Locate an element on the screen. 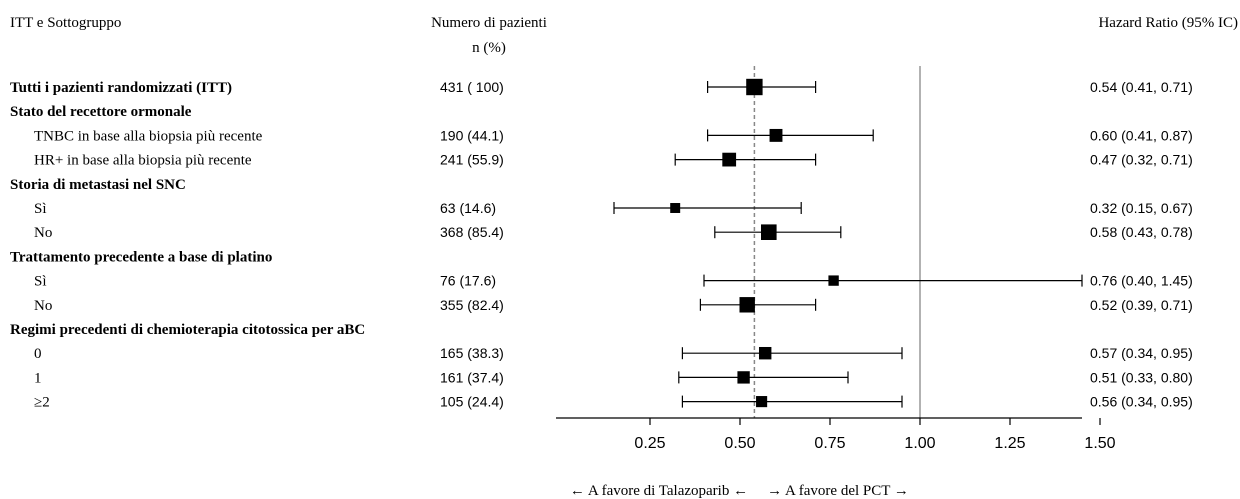 This screenshot has height=499, width=1240. hr-value: 0.52 (0.39, 0.71) is located at coordinates (1141, 305).